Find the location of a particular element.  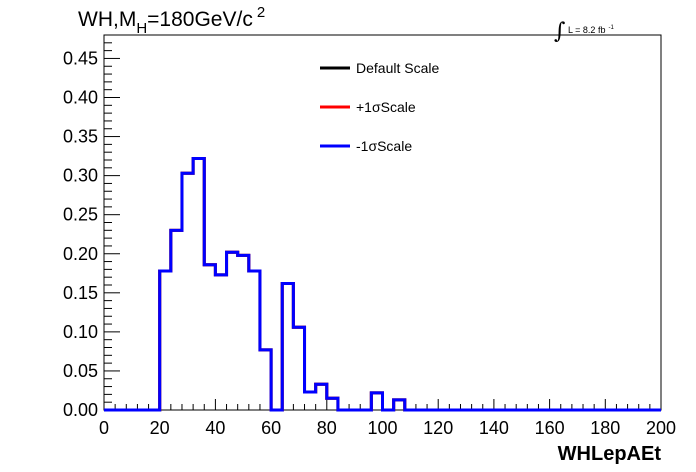

y-tick-label: 0.25 is located at coordinates (80, 215).